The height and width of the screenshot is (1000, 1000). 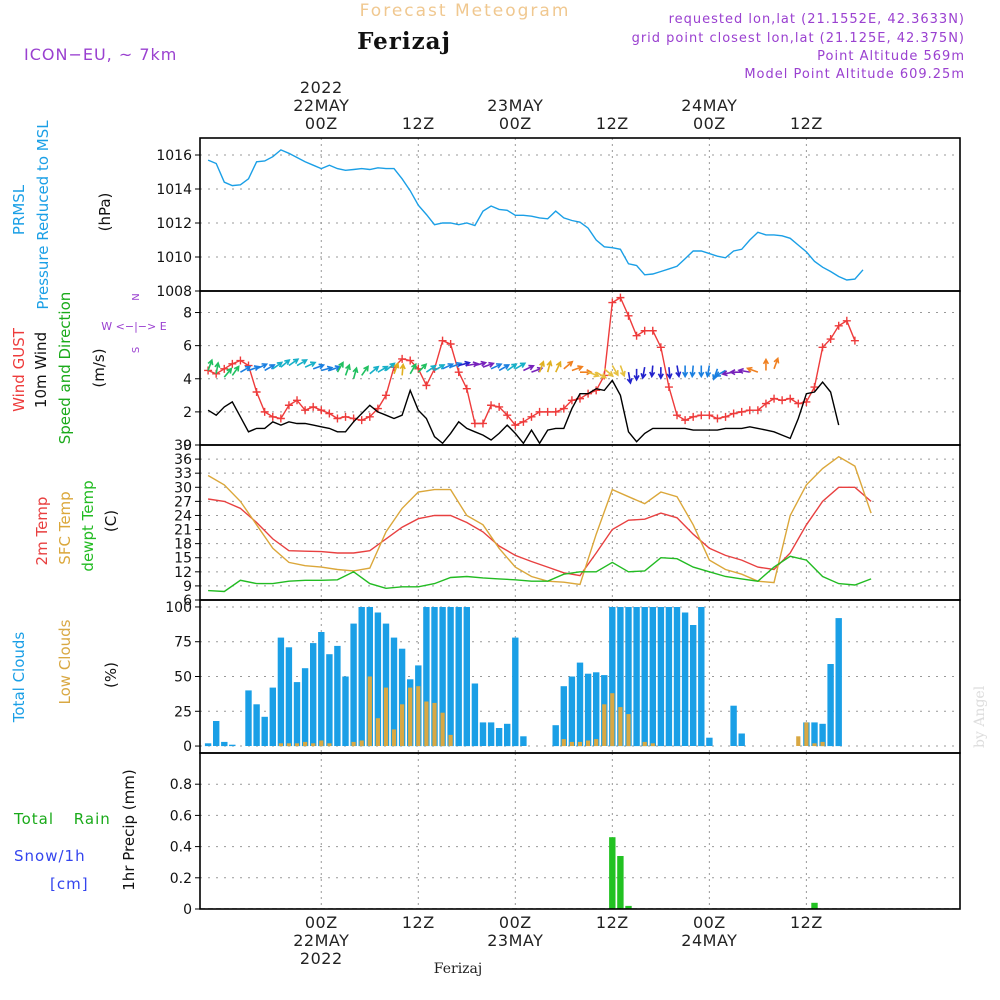 I want to click on total-rain-bar, so click(x=620, y=882).